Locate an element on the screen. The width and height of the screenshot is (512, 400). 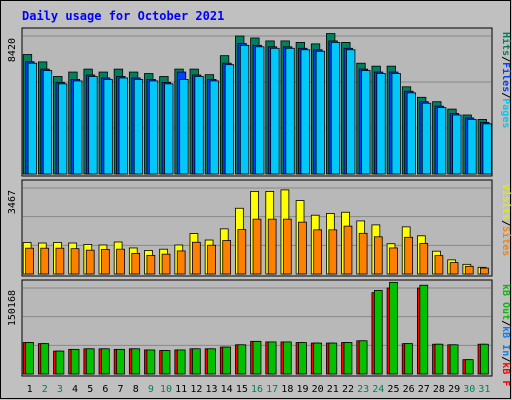
legend-item-kb-f: kB F is located at coordinates (505, 374).